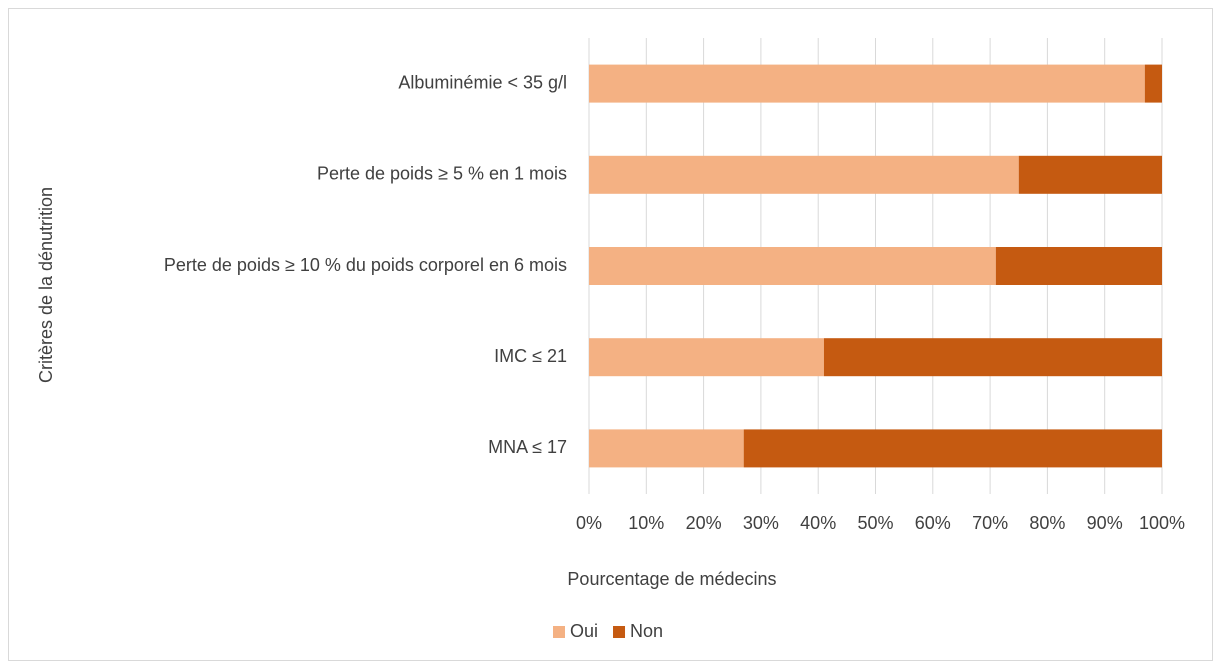  Describe the element at coordinates (646, 523) in the screenshot. I see `x-tick-label: 10%` at that location.